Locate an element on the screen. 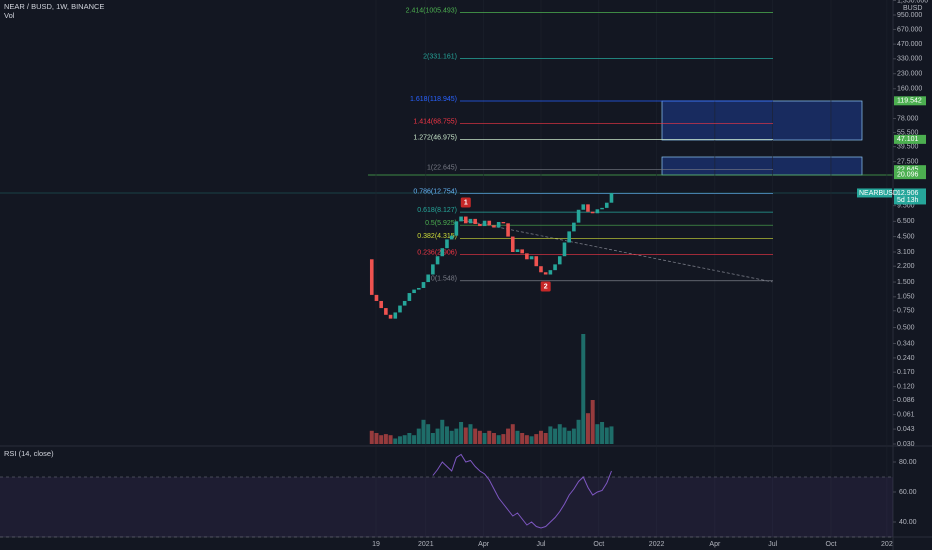  y-tick-label: 470.000 is located at coordinates (909, 44).